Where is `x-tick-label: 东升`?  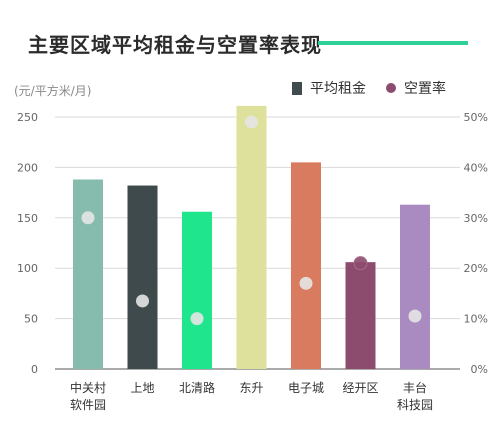 x-tick-label: 东升 is located at coordinates (251, 388).